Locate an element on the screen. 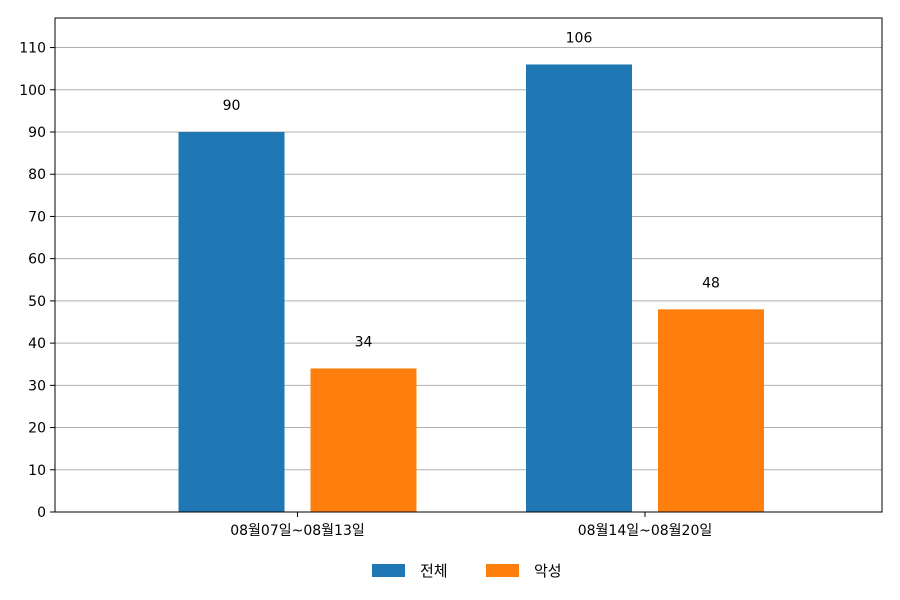  y-tick-label: 40 is located at coordinates (37, 344).